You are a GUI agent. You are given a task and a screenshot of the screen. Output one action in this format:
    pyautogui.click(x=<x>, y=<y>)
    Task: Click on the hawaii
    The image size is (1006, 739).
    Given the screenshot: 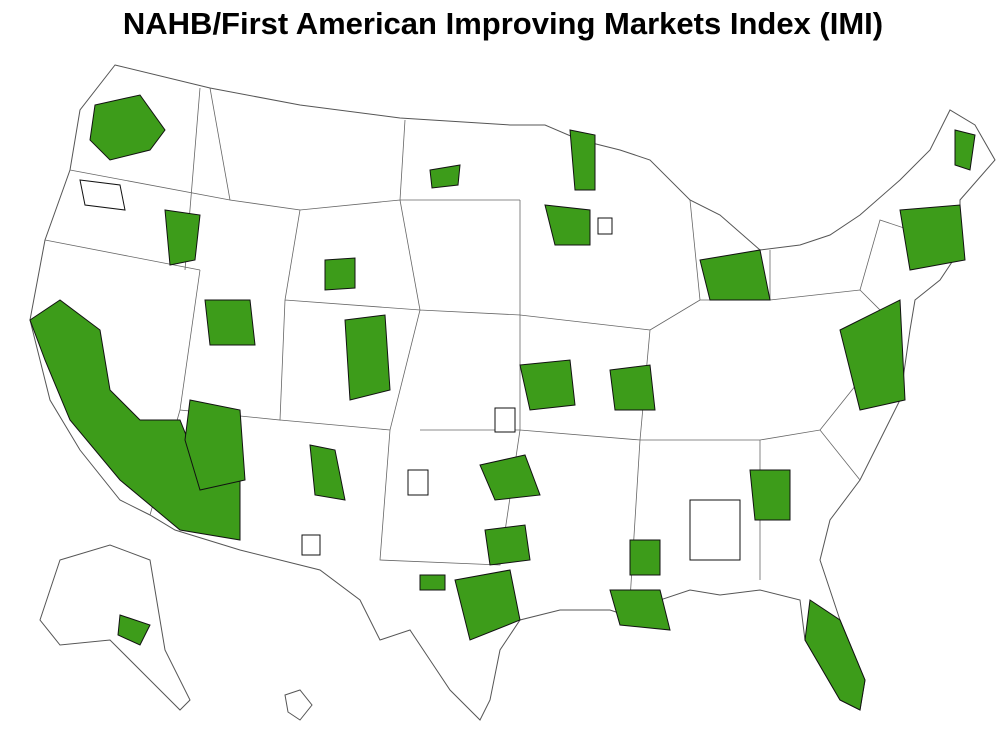 What is the action you would take?
    pyautogui.click(x=298, y=705)
    